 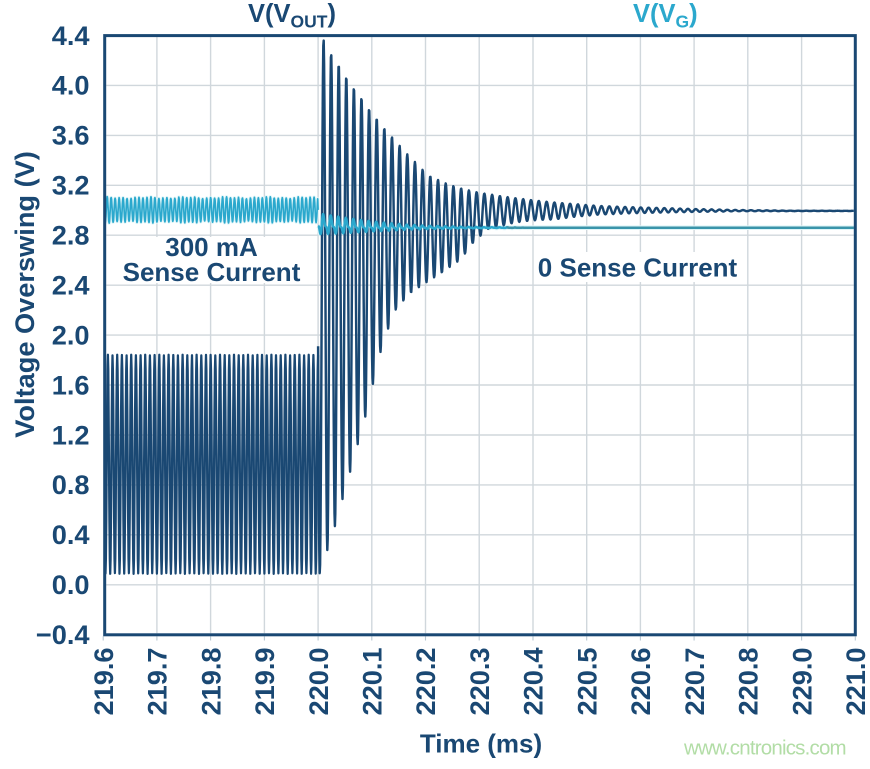 What do you see at coordinates (372, 681) in the screenshot?
I see `svg-text: 220.1` at bounding box center [372, 681].